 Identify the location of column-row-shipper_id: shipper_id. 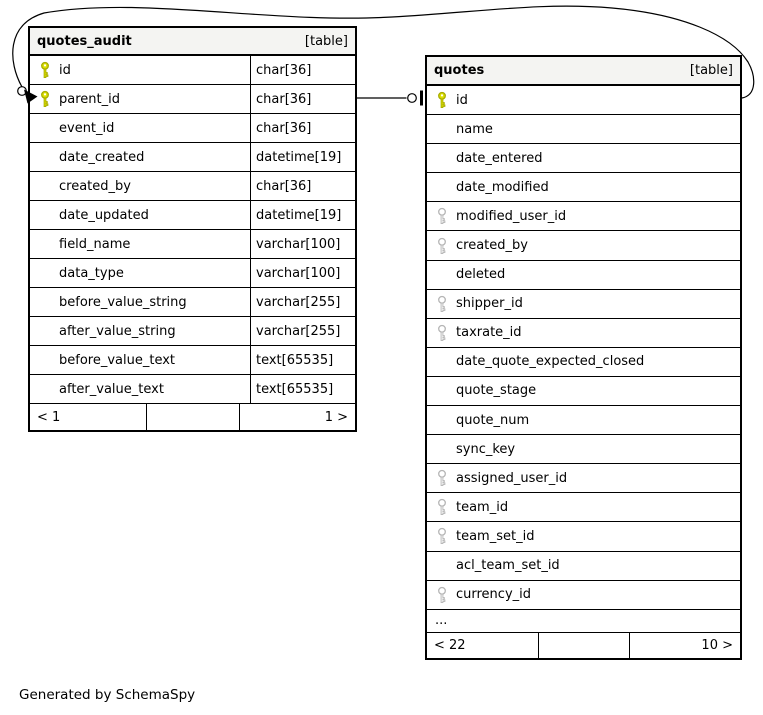
(583, 304).